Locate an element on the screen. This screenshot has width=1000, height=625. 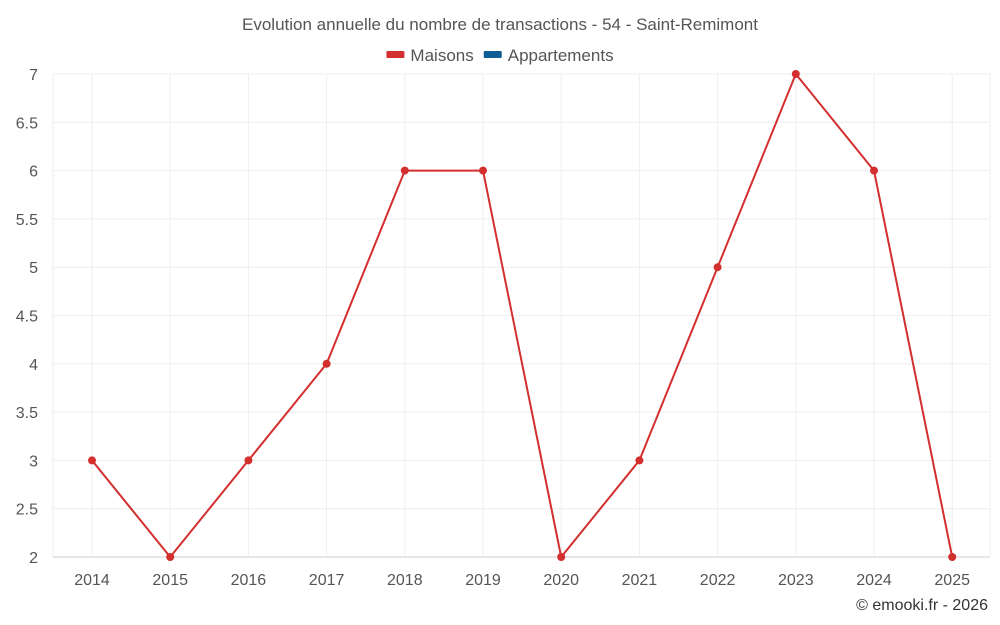
x-tick-label: 2018 is located at coordinates (405, 580).